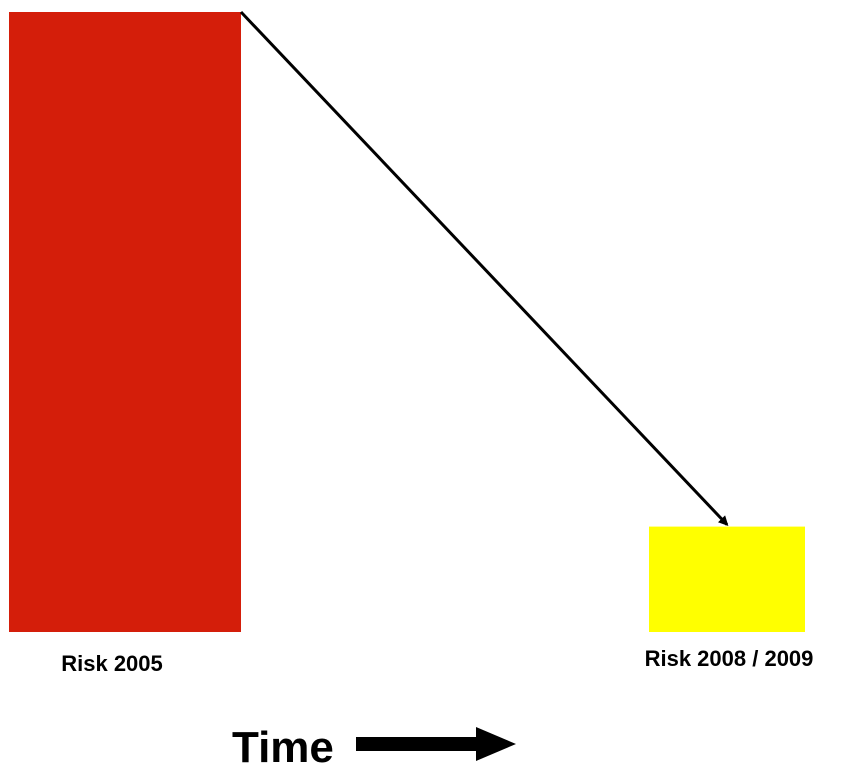 Image resolution: width=846 pixels, height=767 pixels. Describe the element at coordinates (436, 744) in the screenshot. I see `time-arrow-icon` at that location.